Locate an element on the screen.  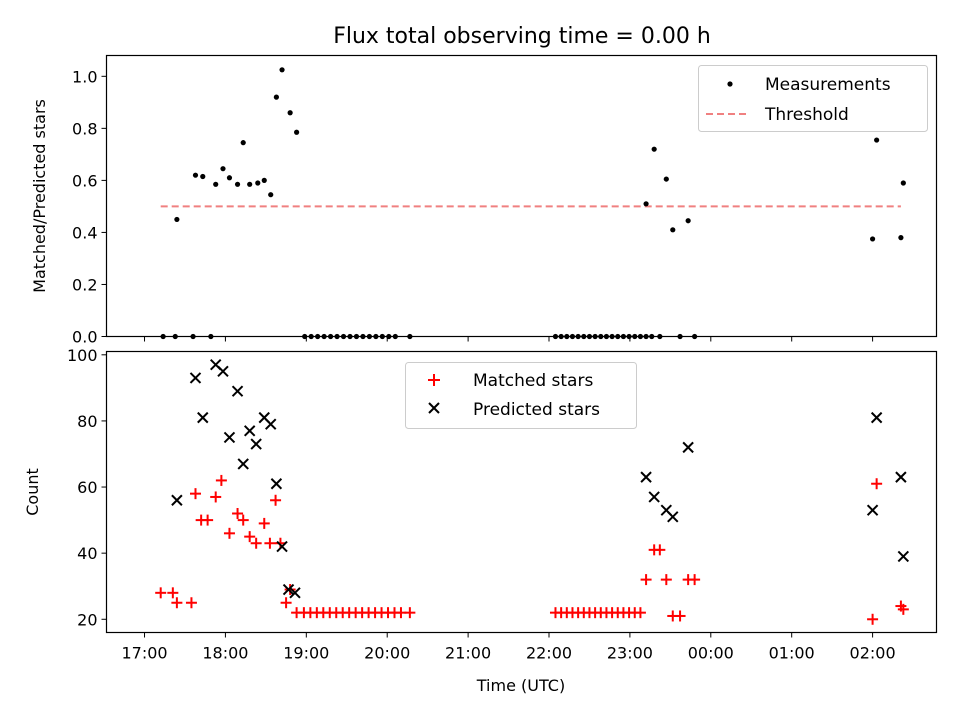
legend-predicted-marker is located at coordinates (434, 408).